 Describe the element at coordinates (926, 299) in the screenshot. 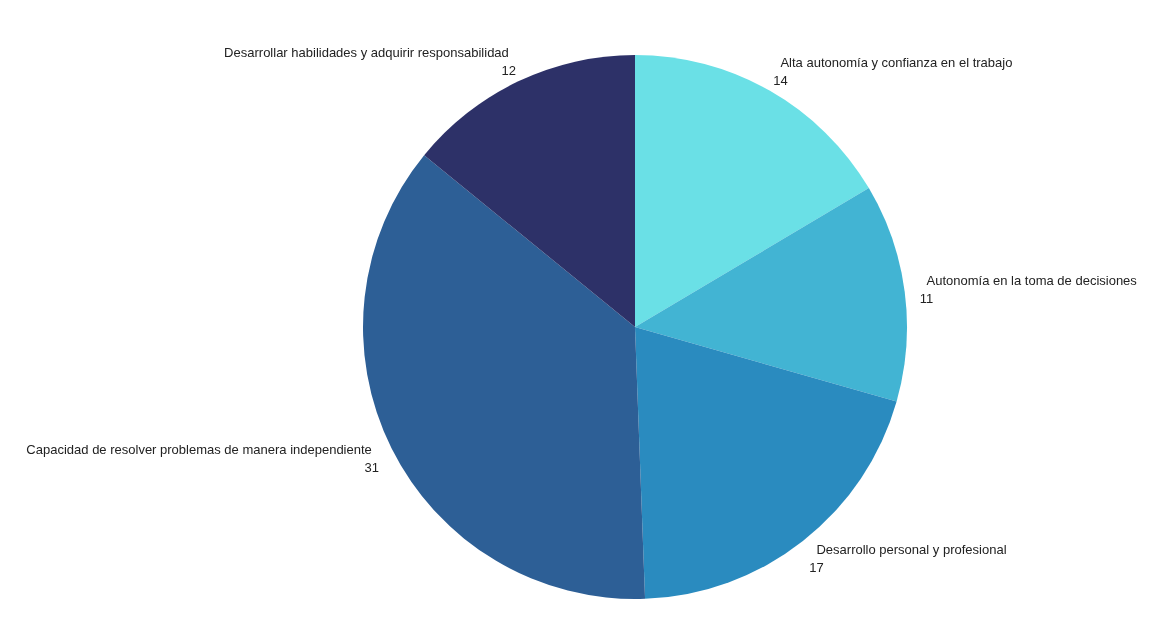

I see `data-label: 11` at that location.